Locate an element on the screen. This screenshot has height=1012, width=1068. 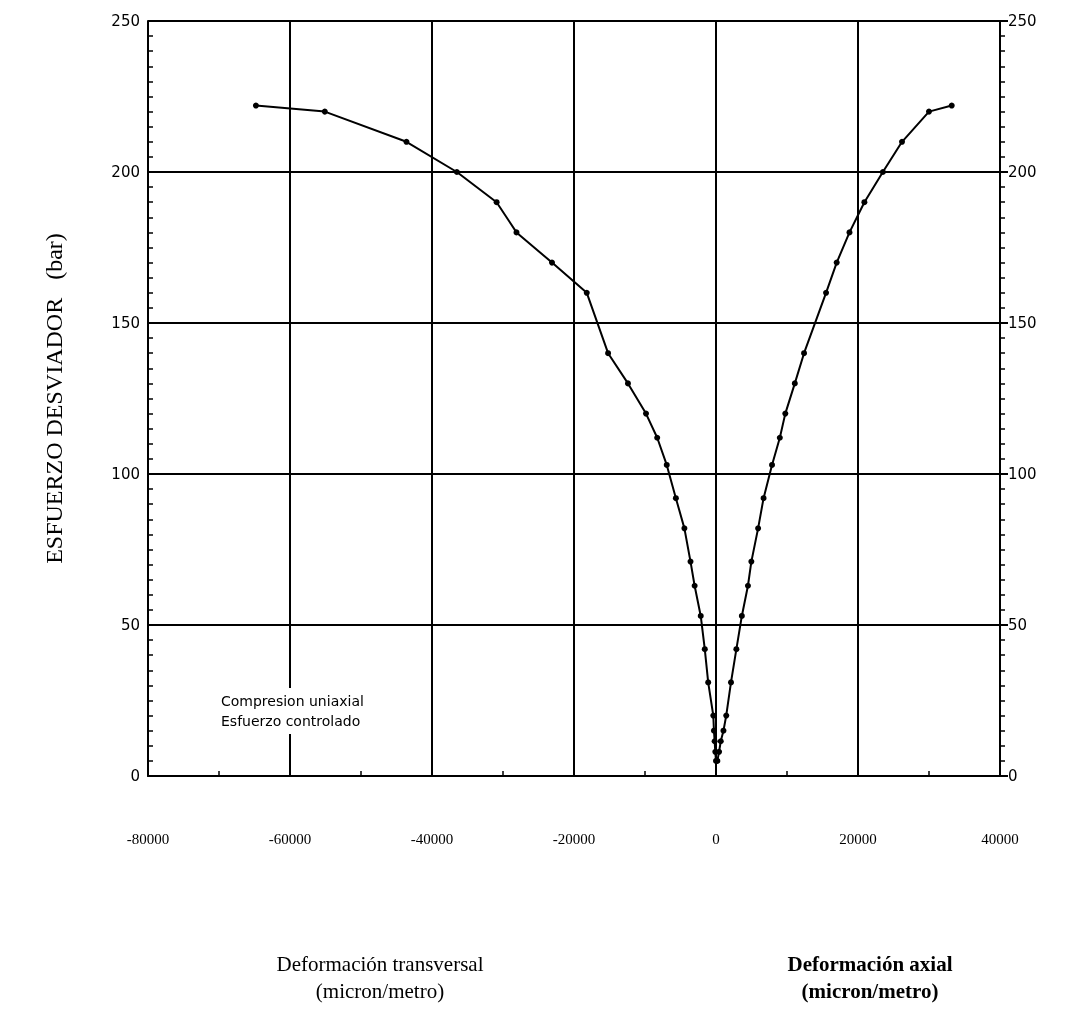
x-tick-label: 20000 is located at coordinates (858, 838).